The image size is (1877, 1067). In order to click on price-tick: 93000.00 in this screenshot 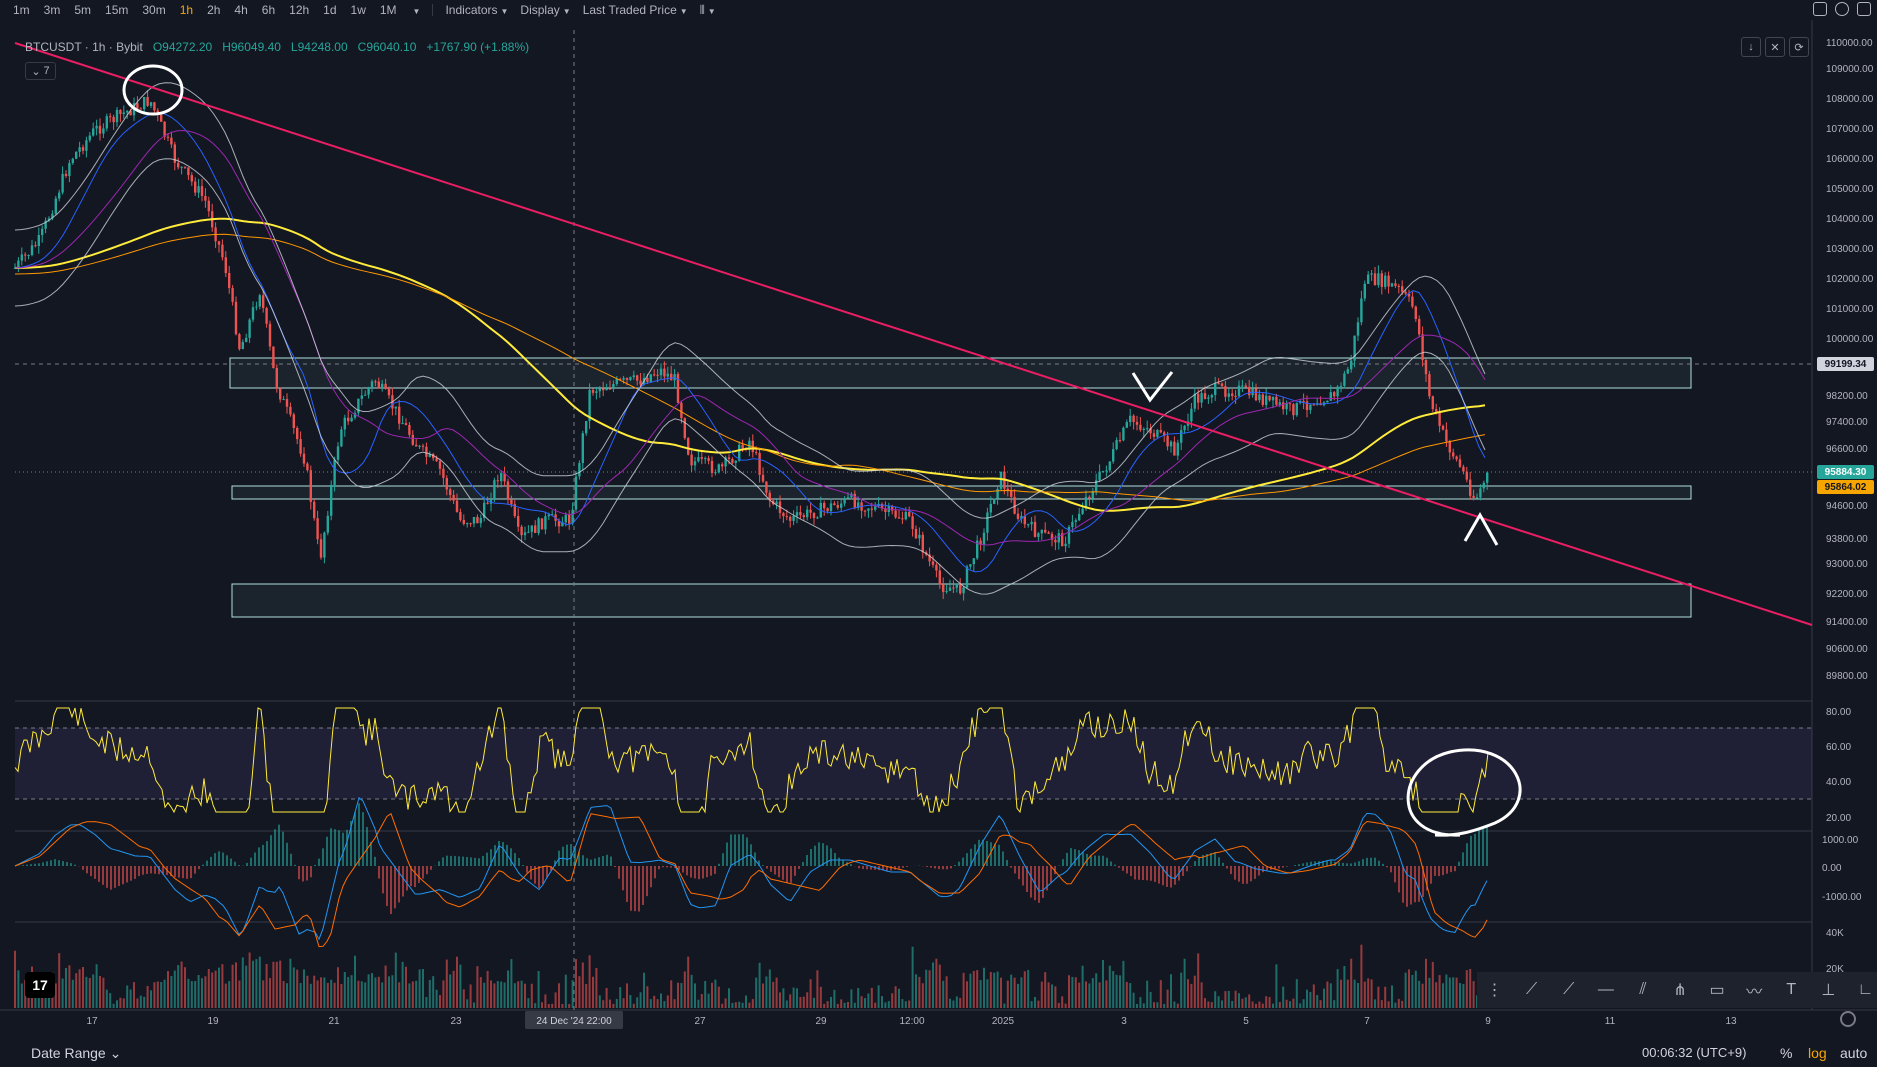, I will do `click(1847, 564)`.